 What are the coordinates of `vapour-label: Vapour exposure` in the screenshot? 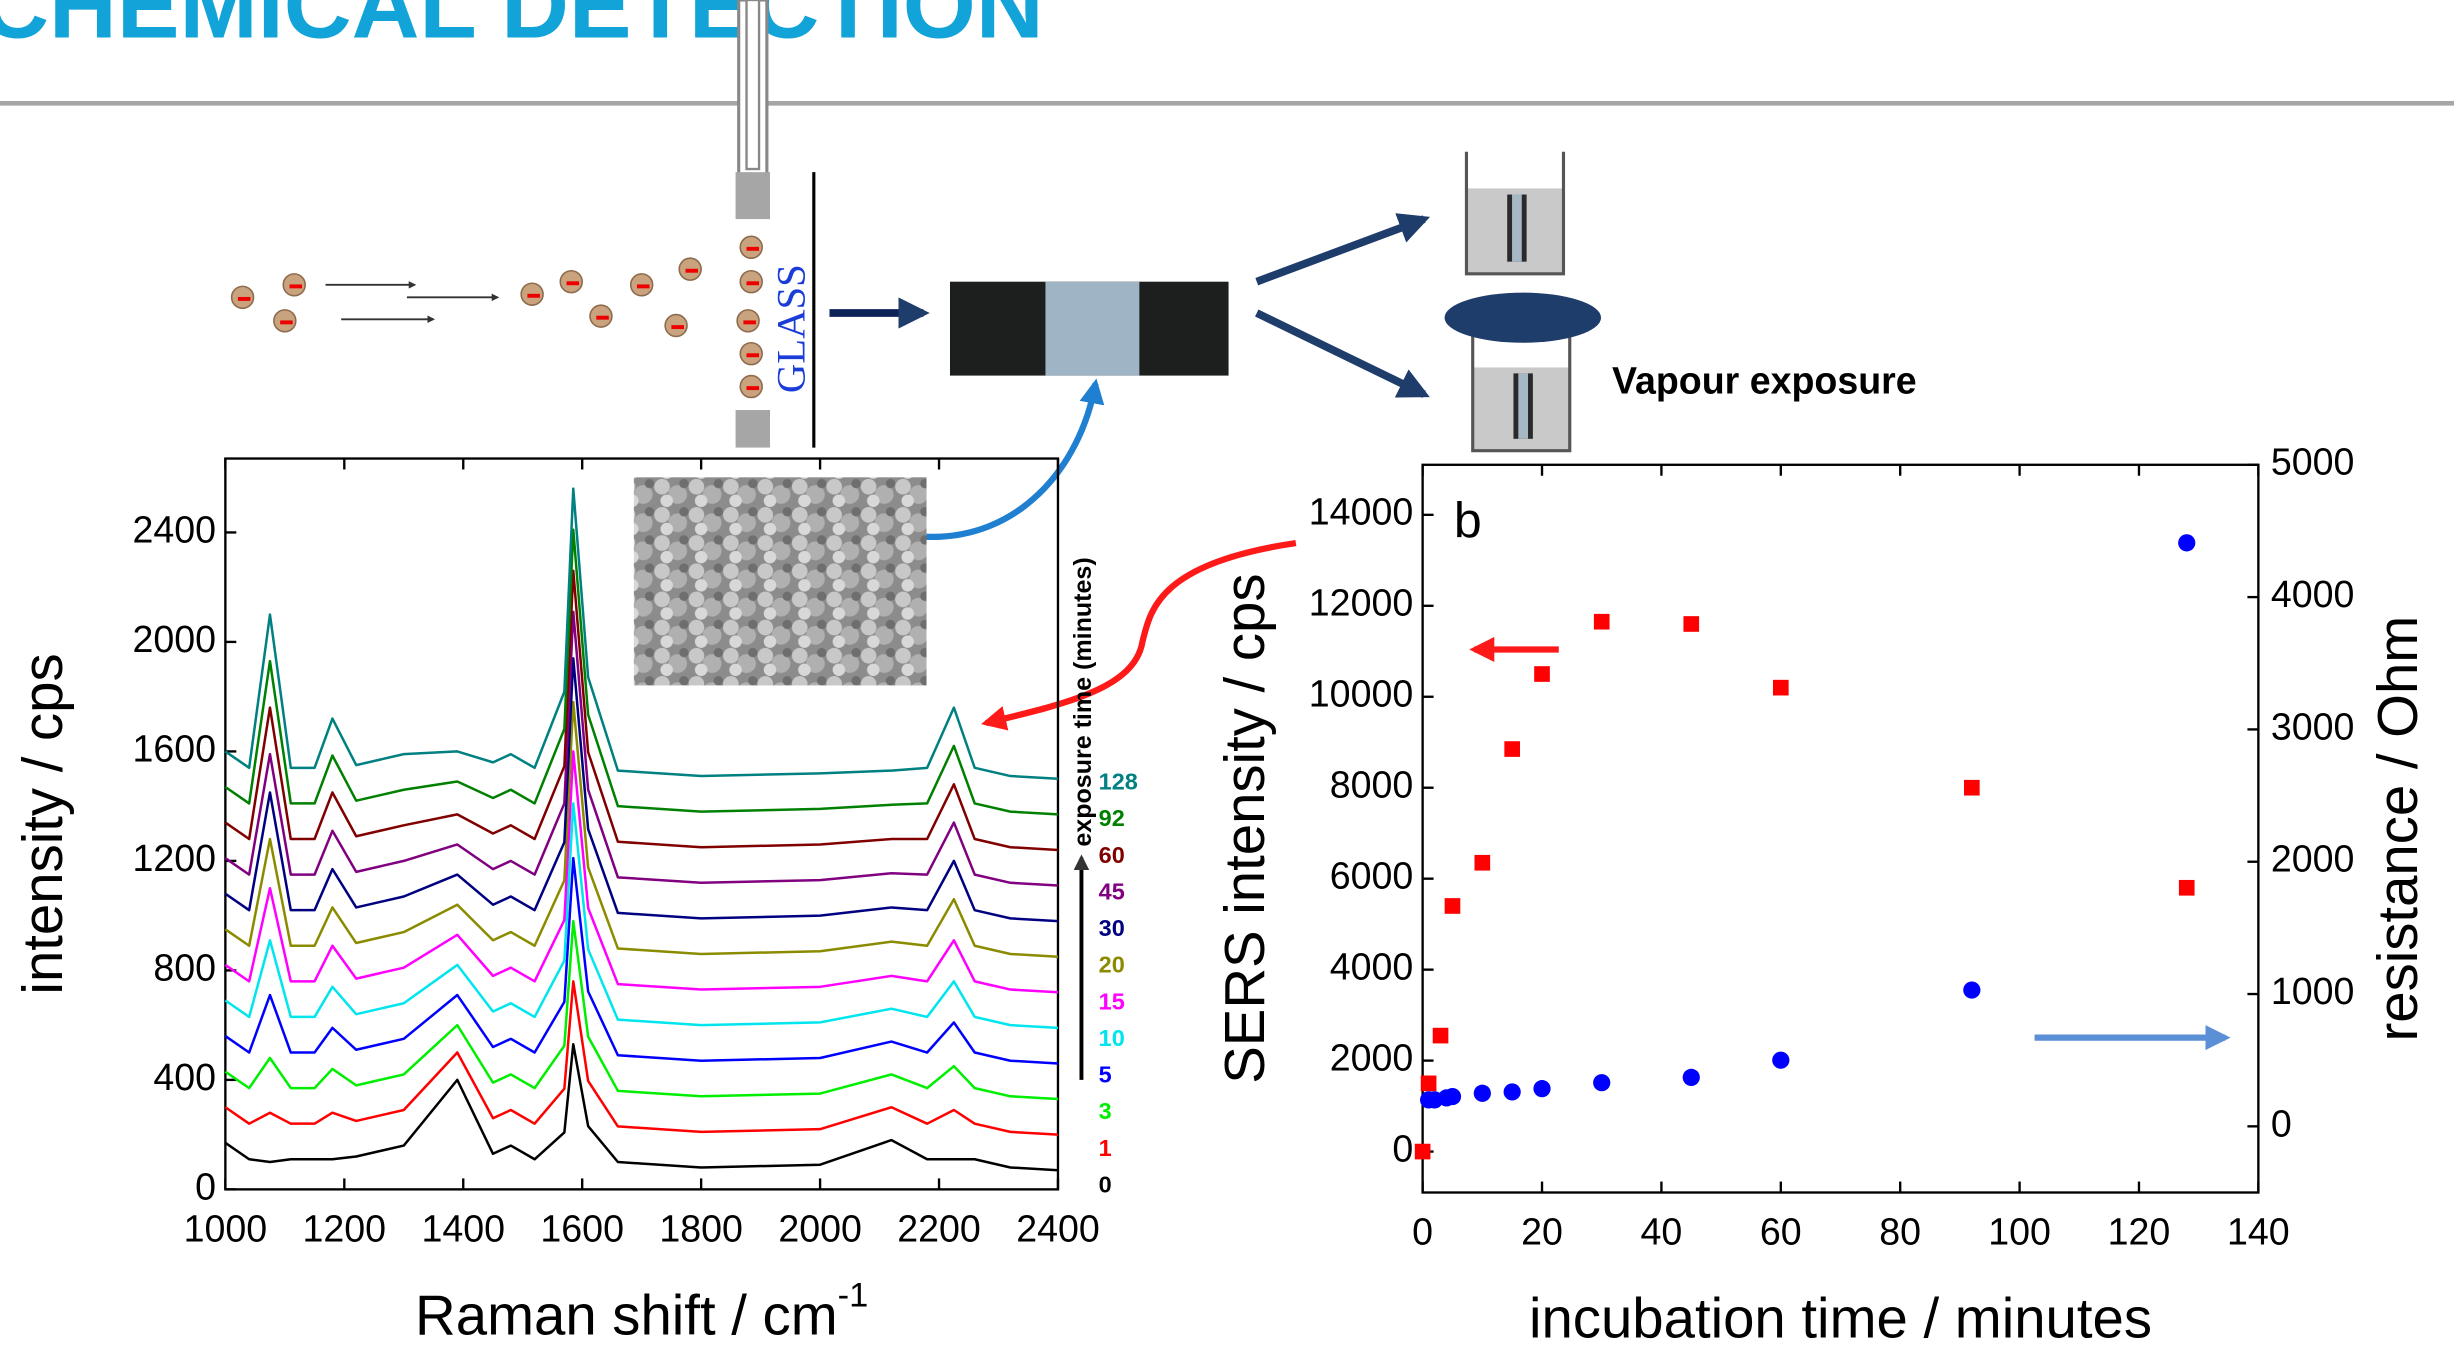 It's located at (1764, 380).